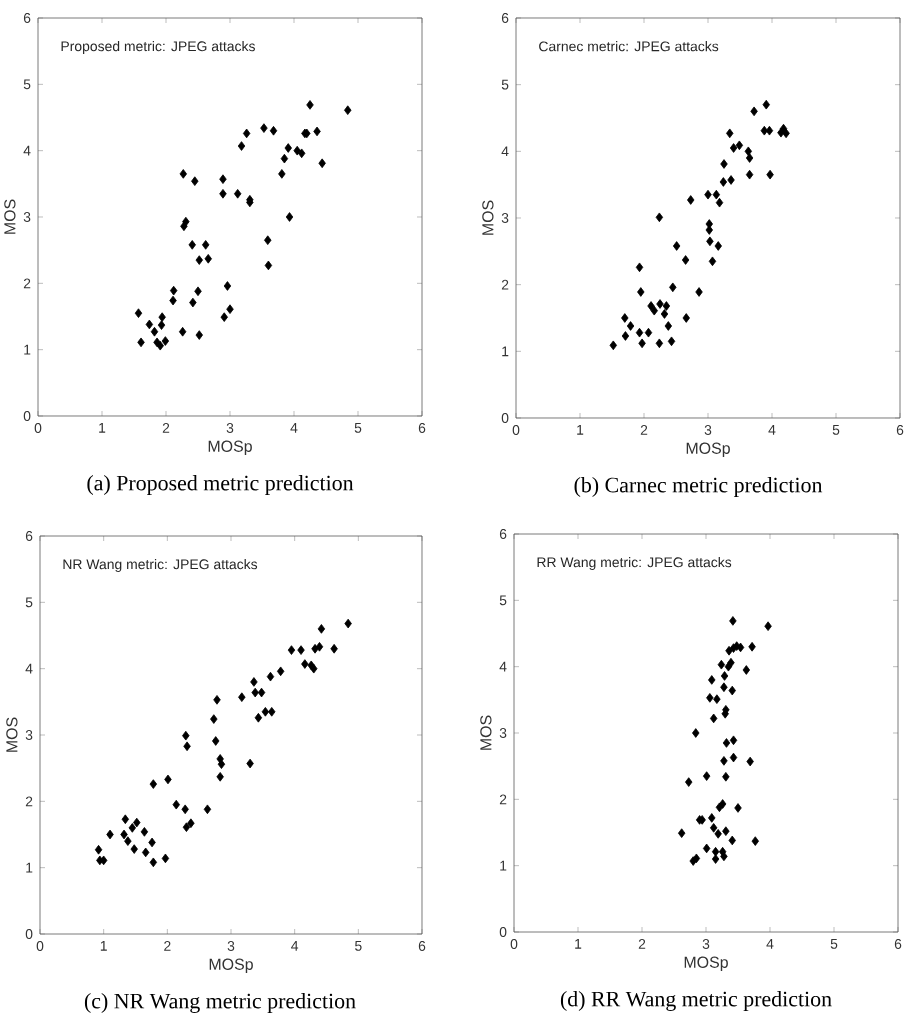 The height and width of the screenshot is (1024, 914). I want to click on text: (d) RR Wang metric prediction, so click(696, 1001).